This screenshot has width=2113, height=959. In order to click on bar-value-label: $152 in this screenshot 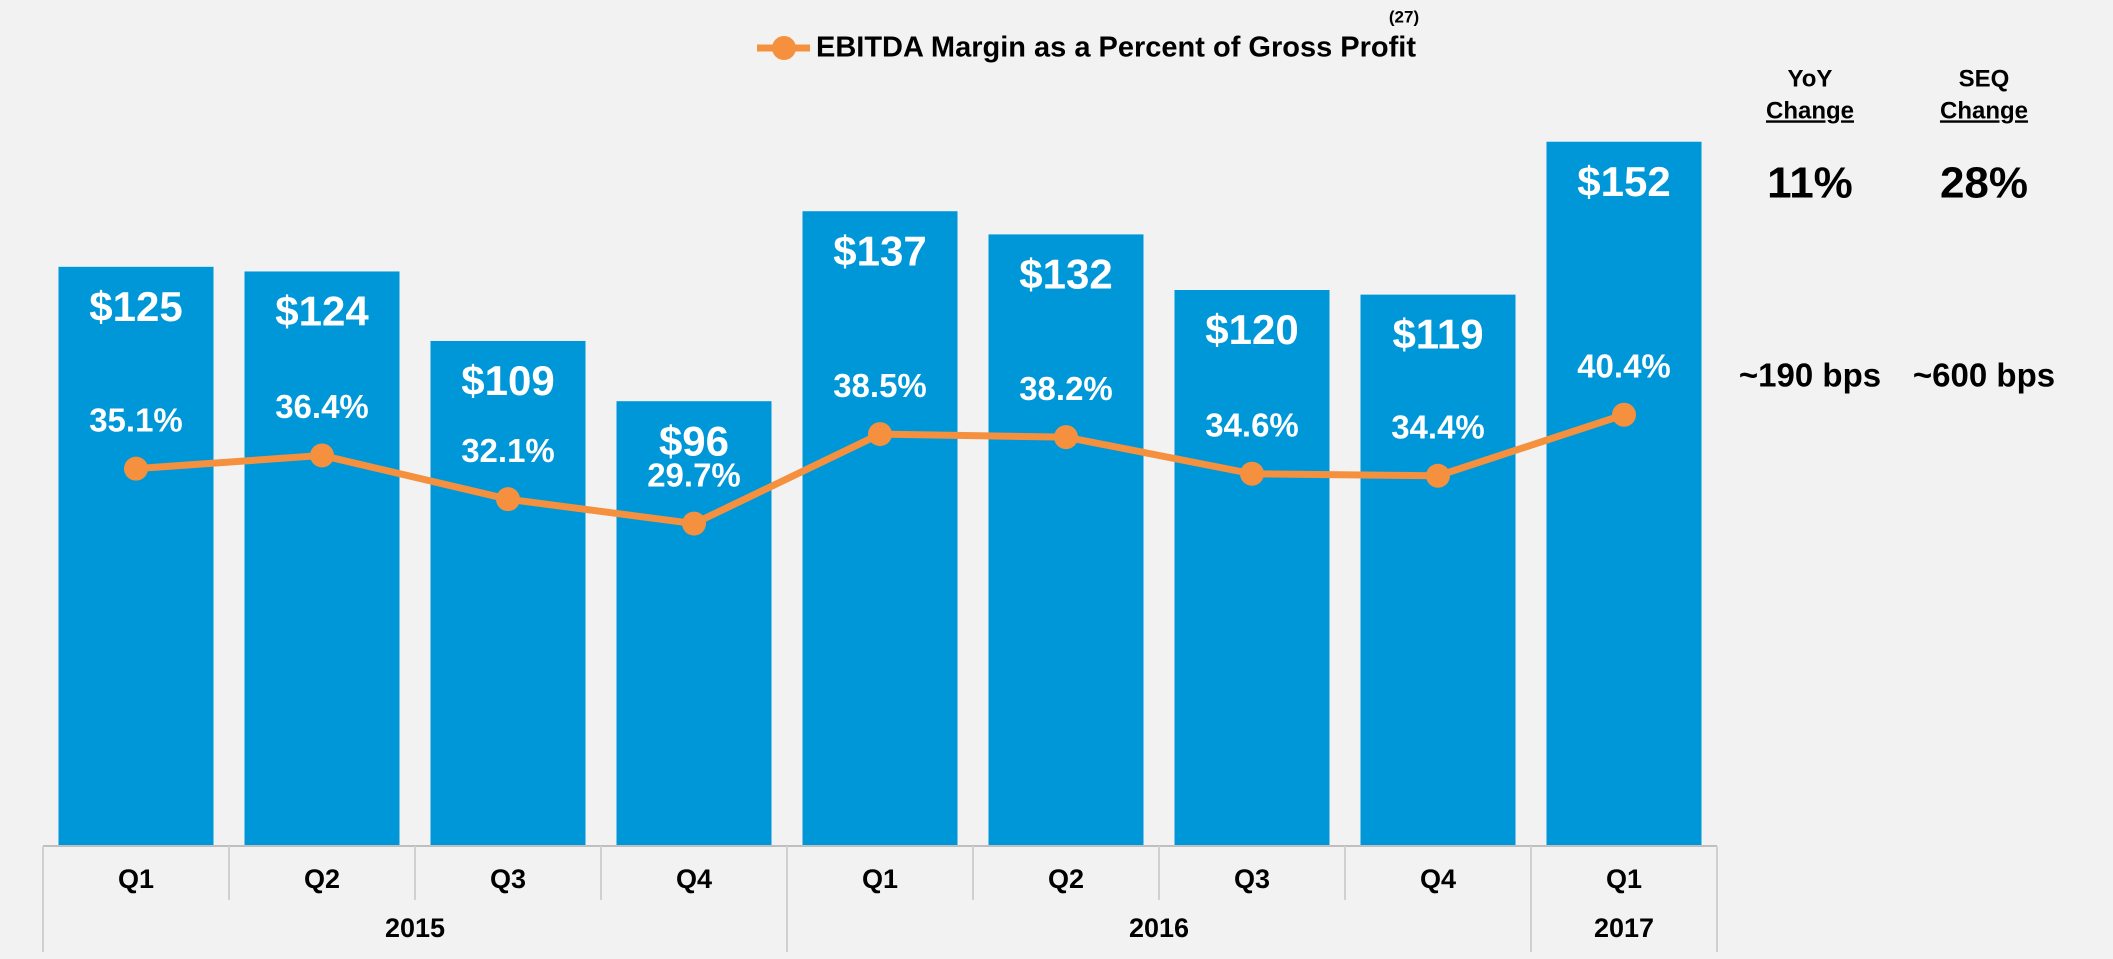, I will do `click(1623, 181)`.